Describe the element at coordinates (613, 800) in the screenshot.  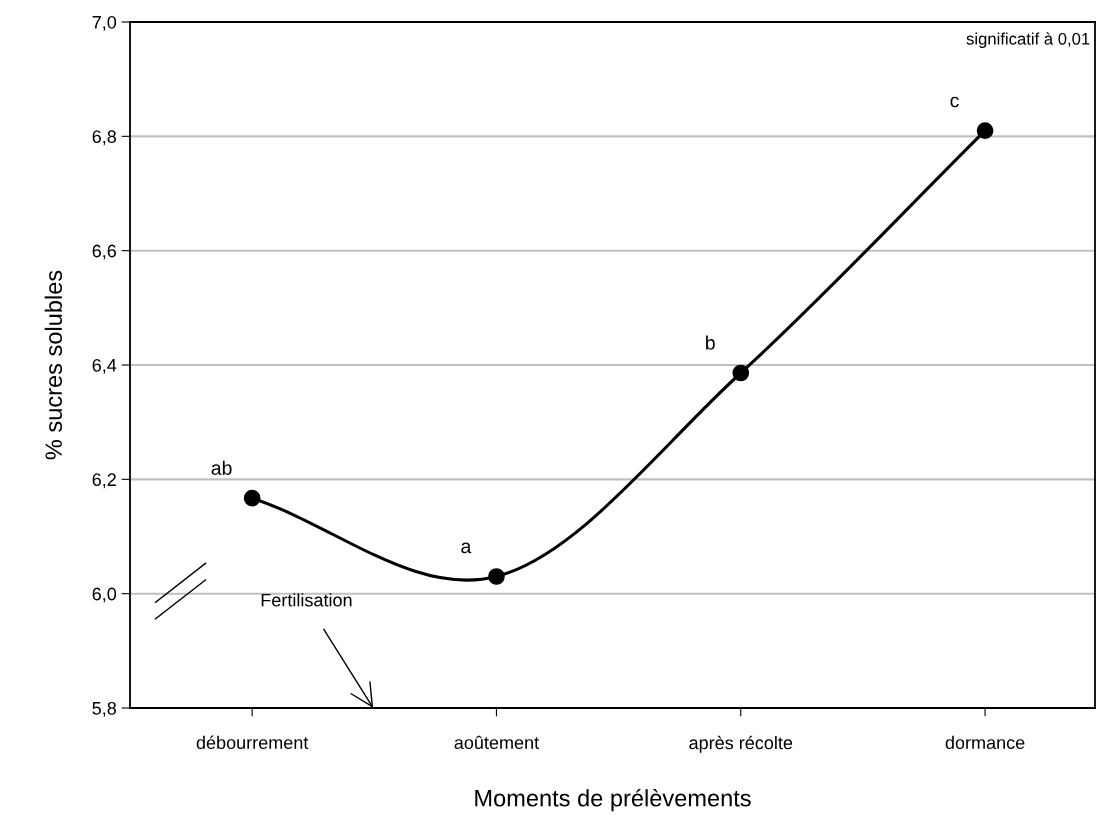
I see `x-axis-title: Moments de prélèvements` at that location.